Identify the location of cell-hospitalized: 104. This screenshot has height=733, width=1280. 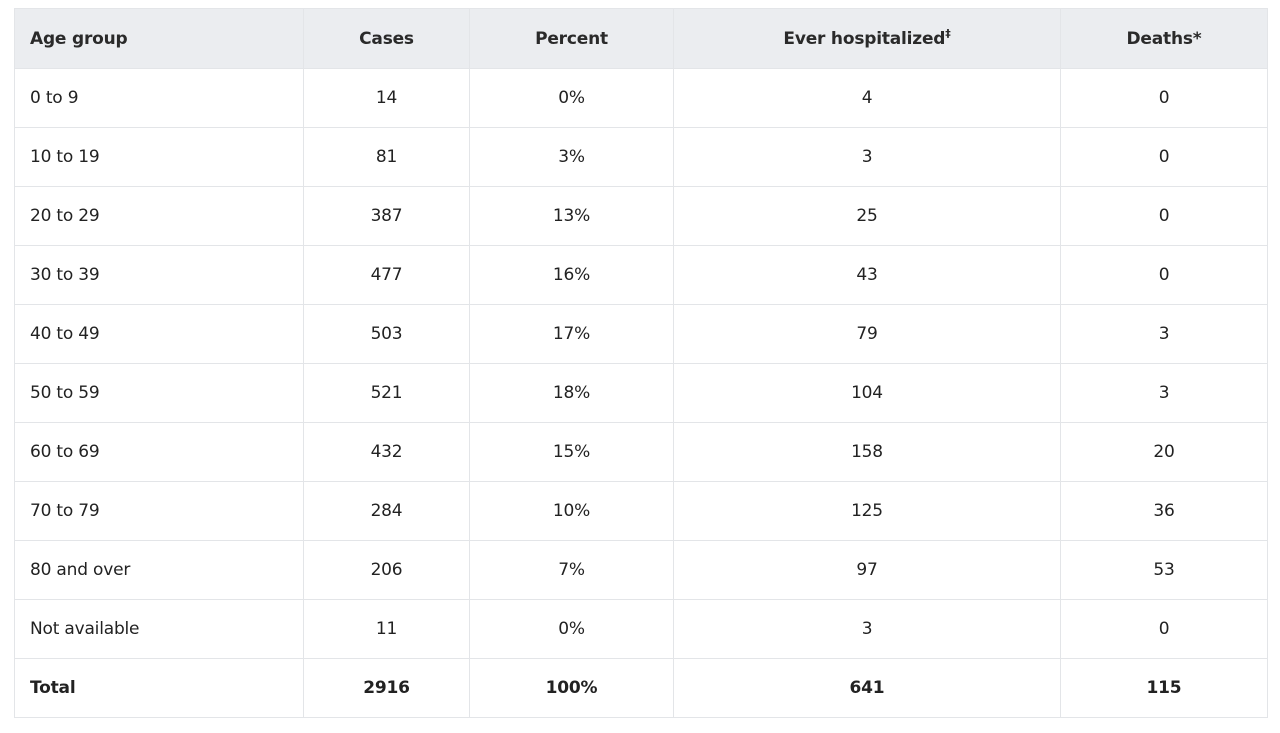
(867, 393).